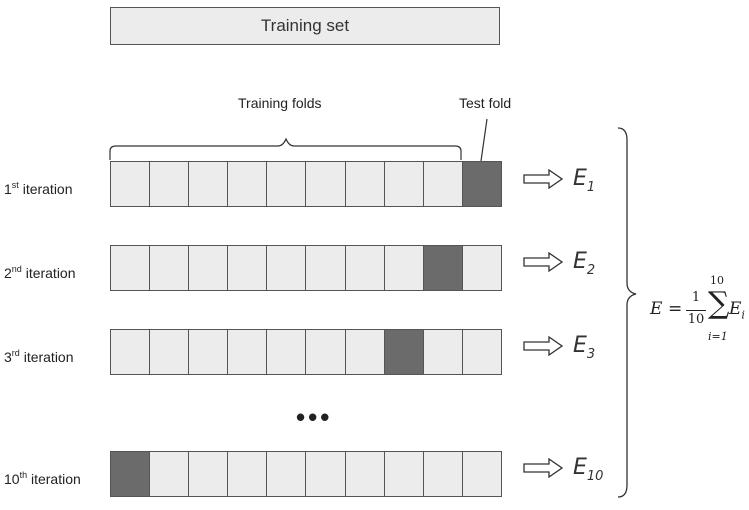 The image size is (749, 510). I want to click on formula-fraction-bar, so click(696, 310).